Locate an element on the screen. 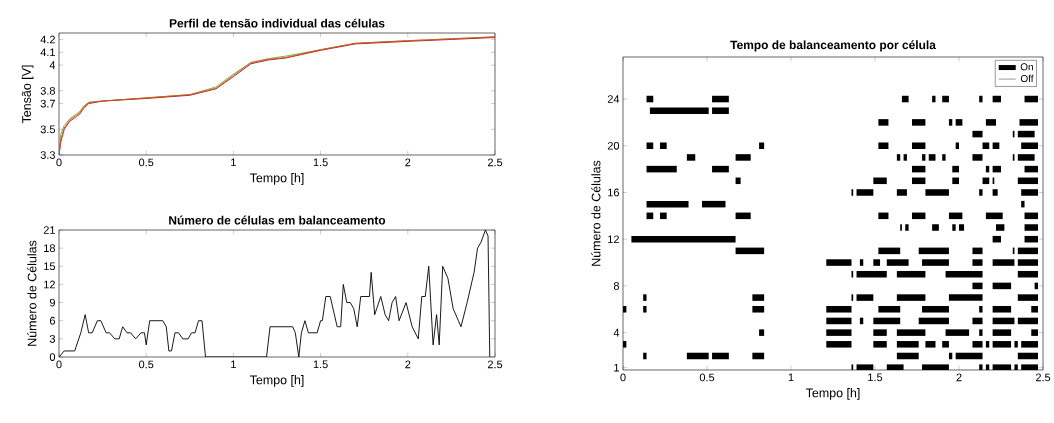  y-tick-label: 3.5 is located at coordinates (48, 129).